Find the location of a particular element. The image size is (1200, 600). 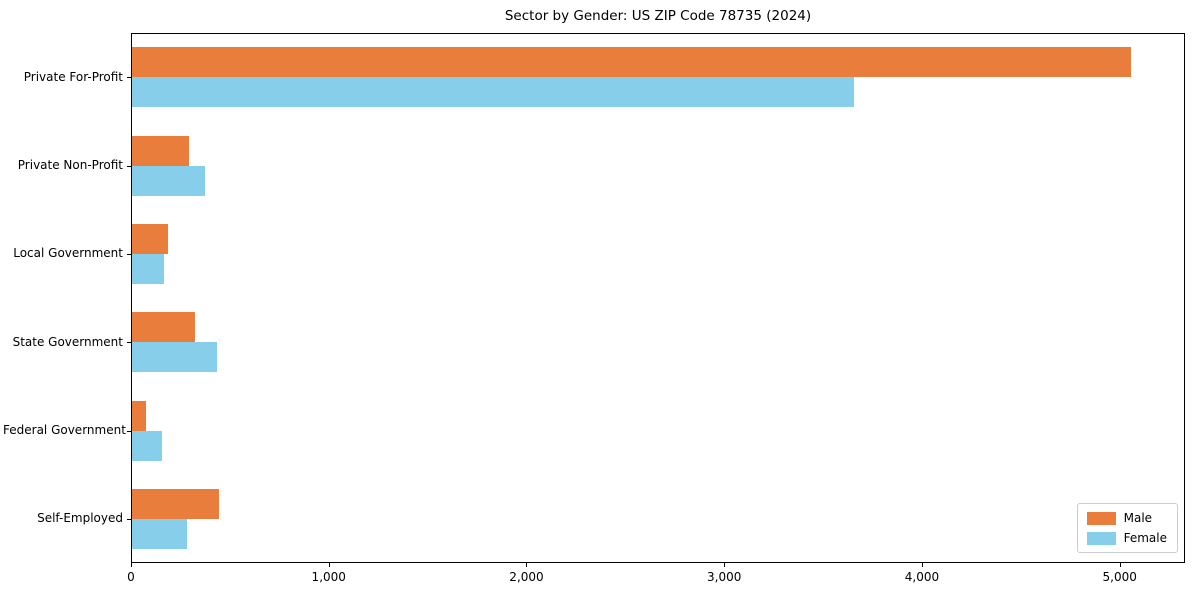

y-category-label-private-for-profit: Private For-Profit is located at coordinates (73, 76).